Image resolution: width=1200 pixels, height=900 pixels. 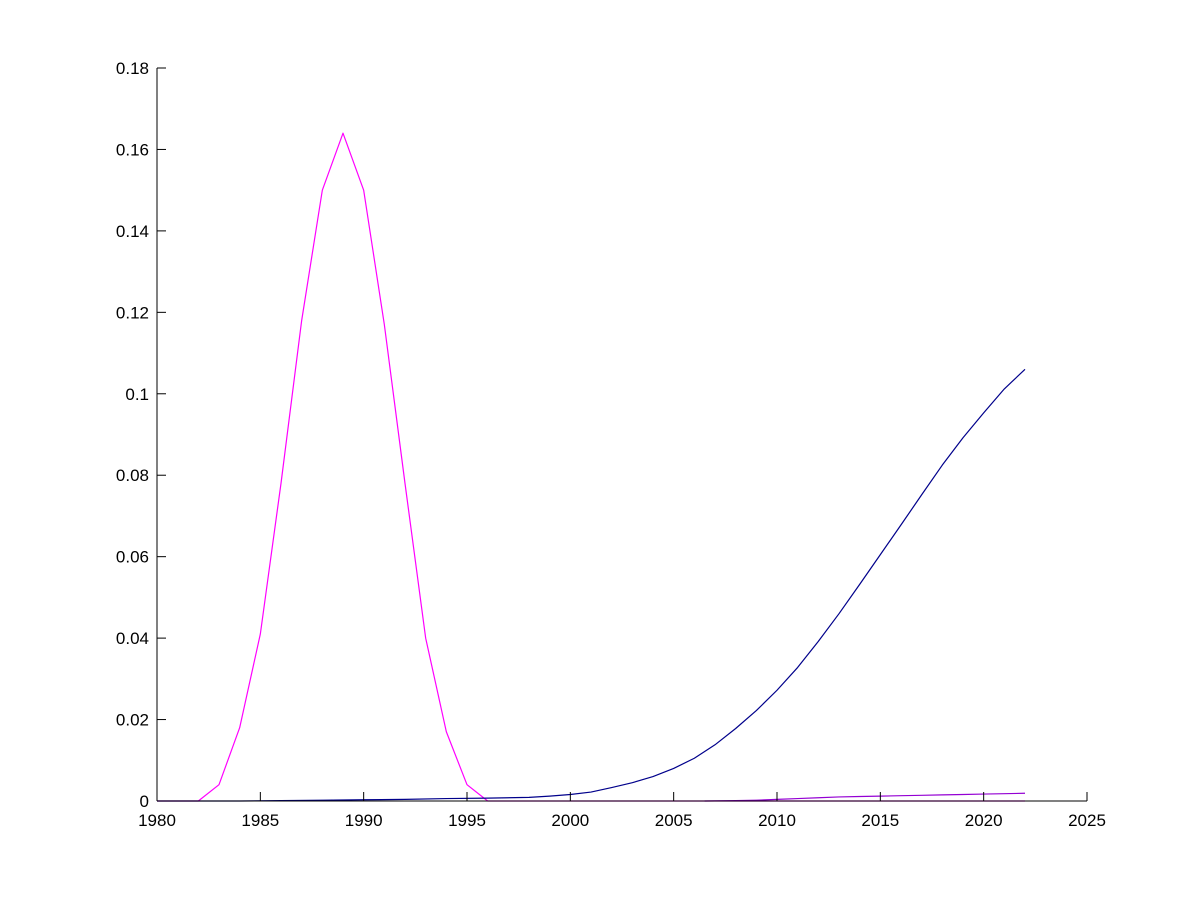 I want to click on y-tick-label: 0.02, so click(x=132, y=720).